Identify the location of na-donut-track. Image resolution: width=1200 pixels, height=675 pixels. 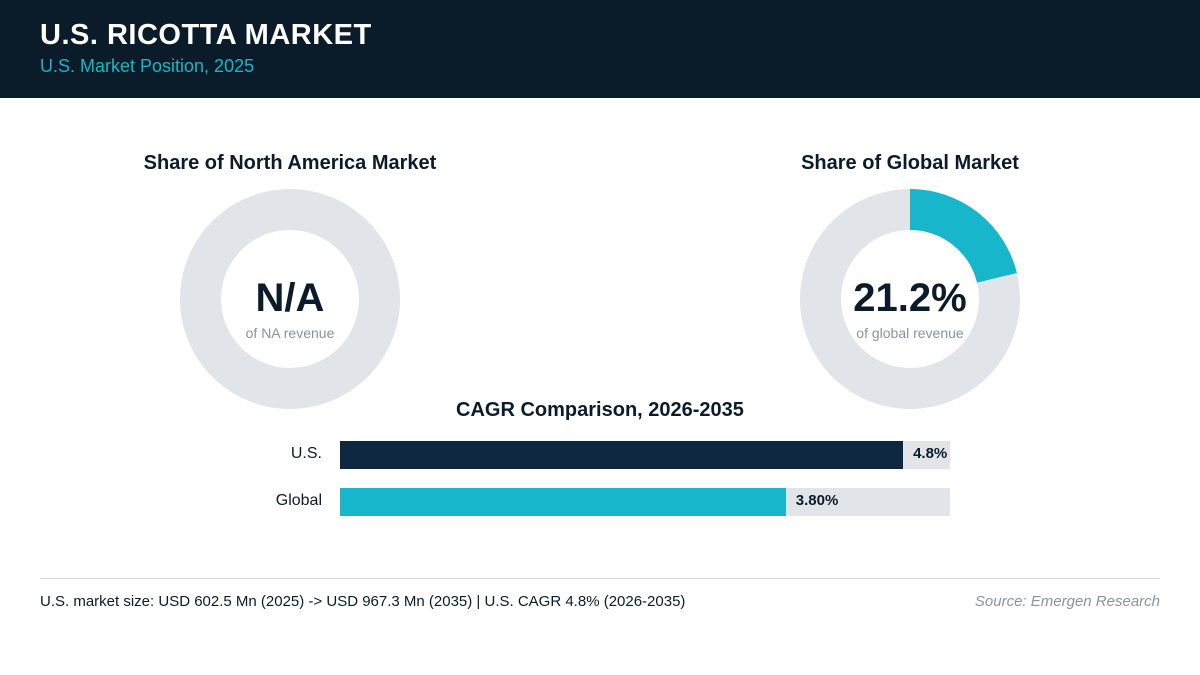
(290, 299).